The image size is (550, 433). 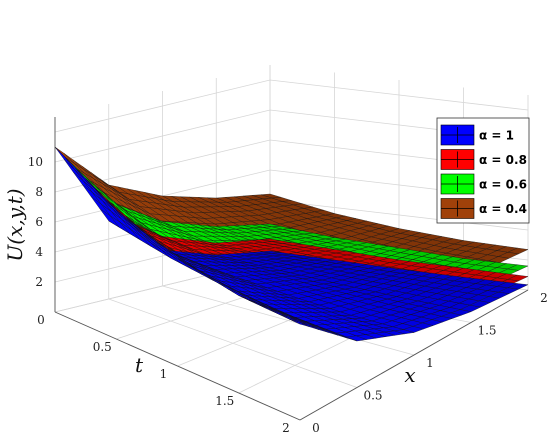 I want to click on t-tick-label: 1, so click(x=164, y=374).